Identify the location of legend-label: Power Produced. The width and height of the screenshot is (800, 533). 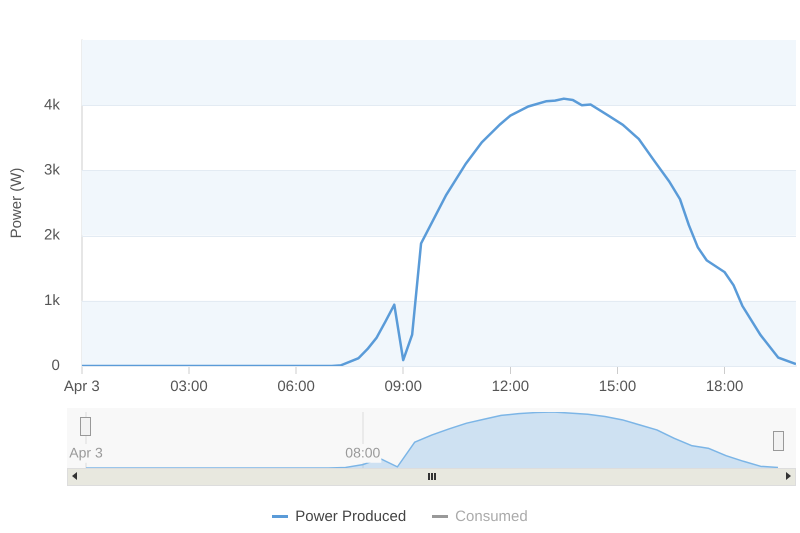
(350, 516).